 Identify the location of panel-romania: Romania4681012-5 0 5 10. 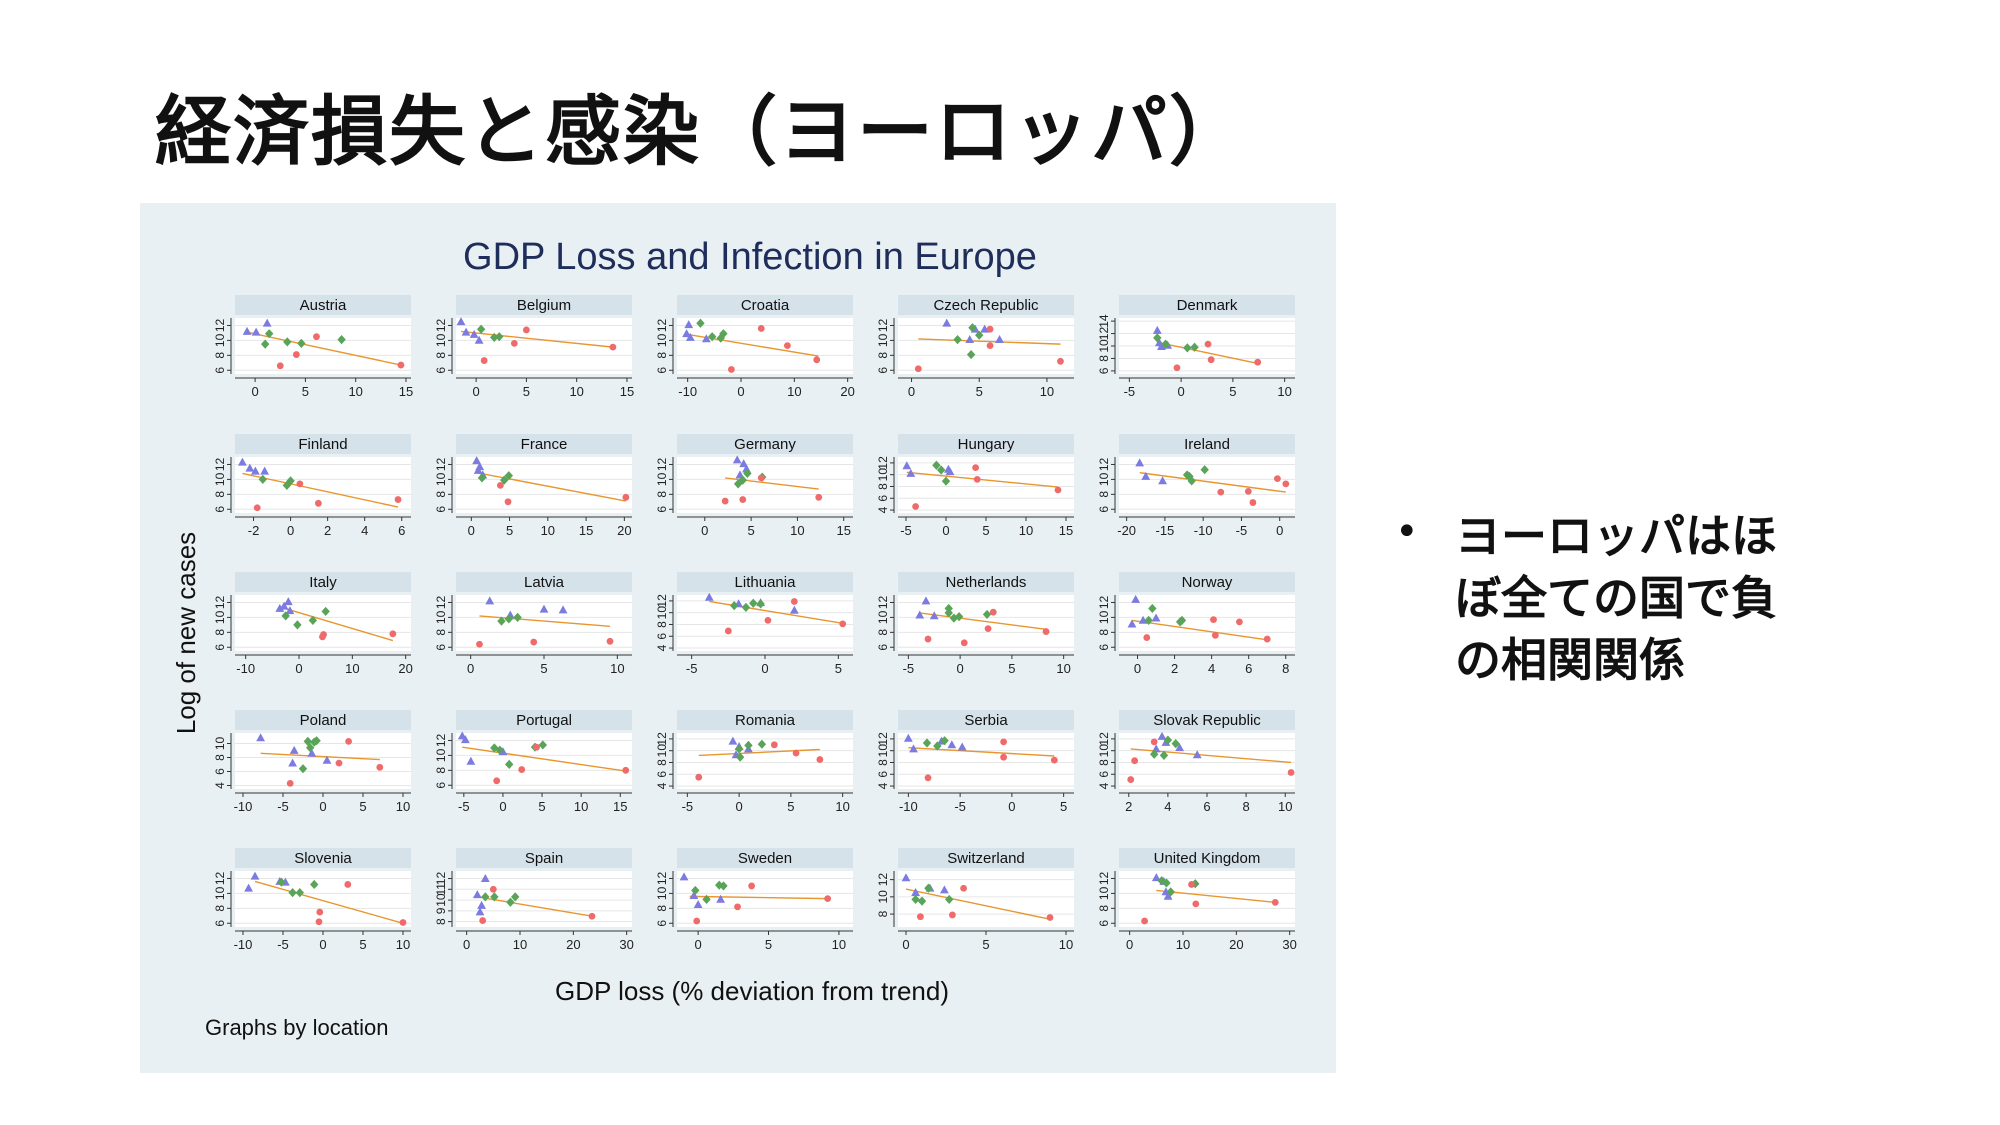
(754, 762).